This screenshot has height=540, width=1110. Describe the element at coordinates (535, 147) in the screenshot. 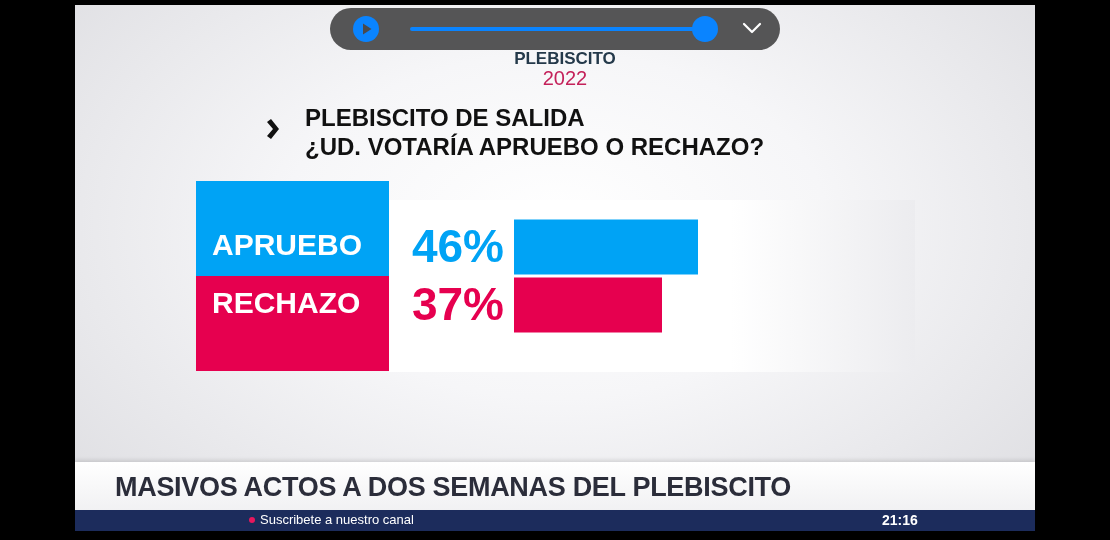

I see `chart-subtitle: ¿UD. VOTARÍA APRUEBO O RECHAZO?` at that location.